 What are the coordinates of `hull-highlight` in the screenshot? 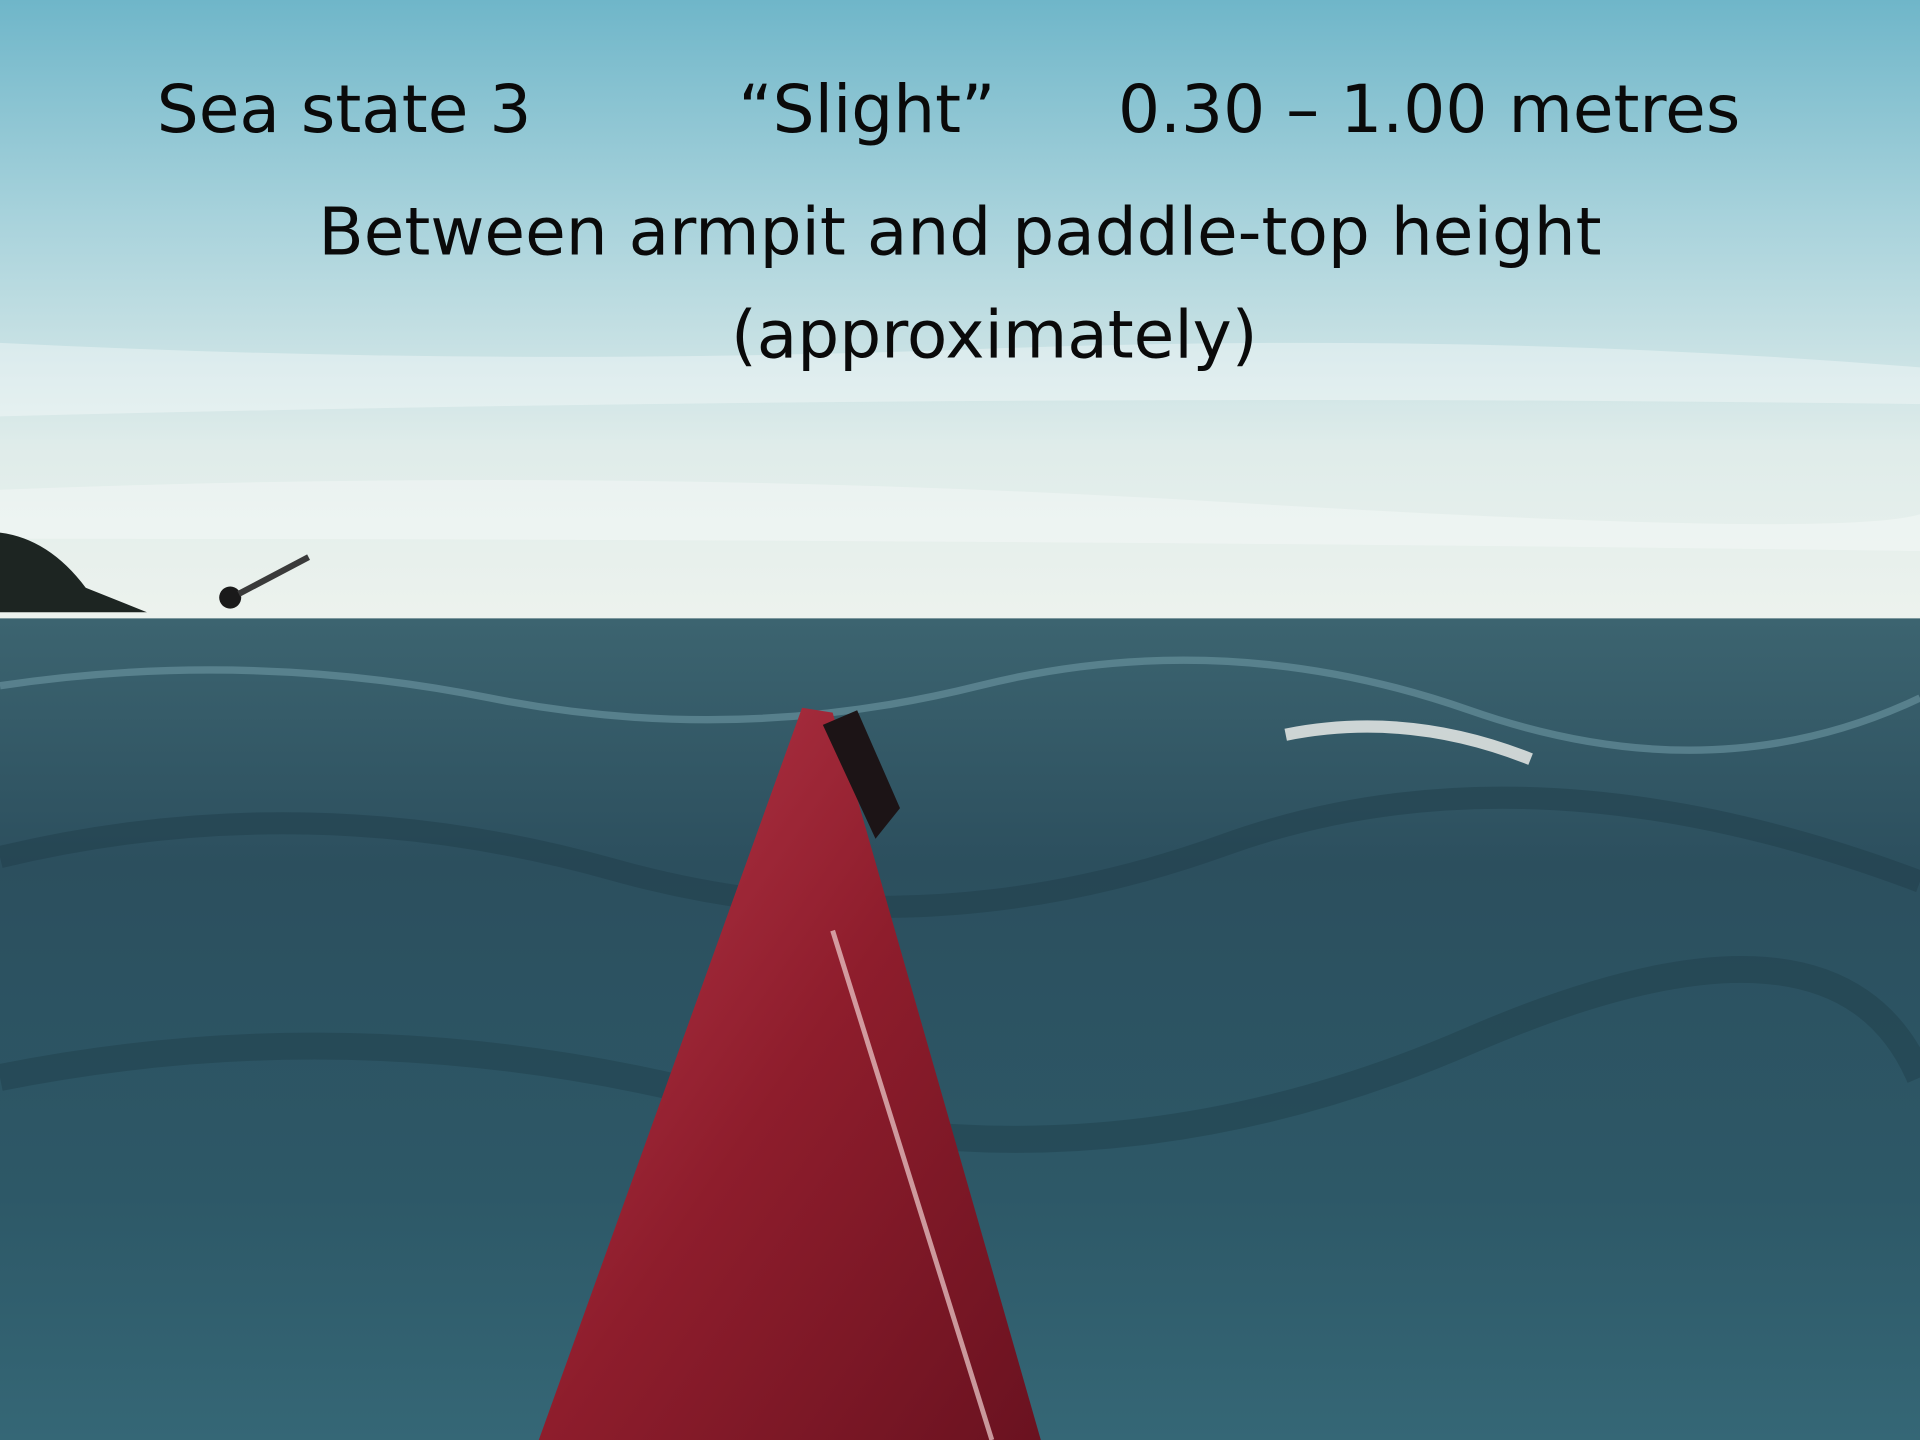 It's located at (912, 1184).